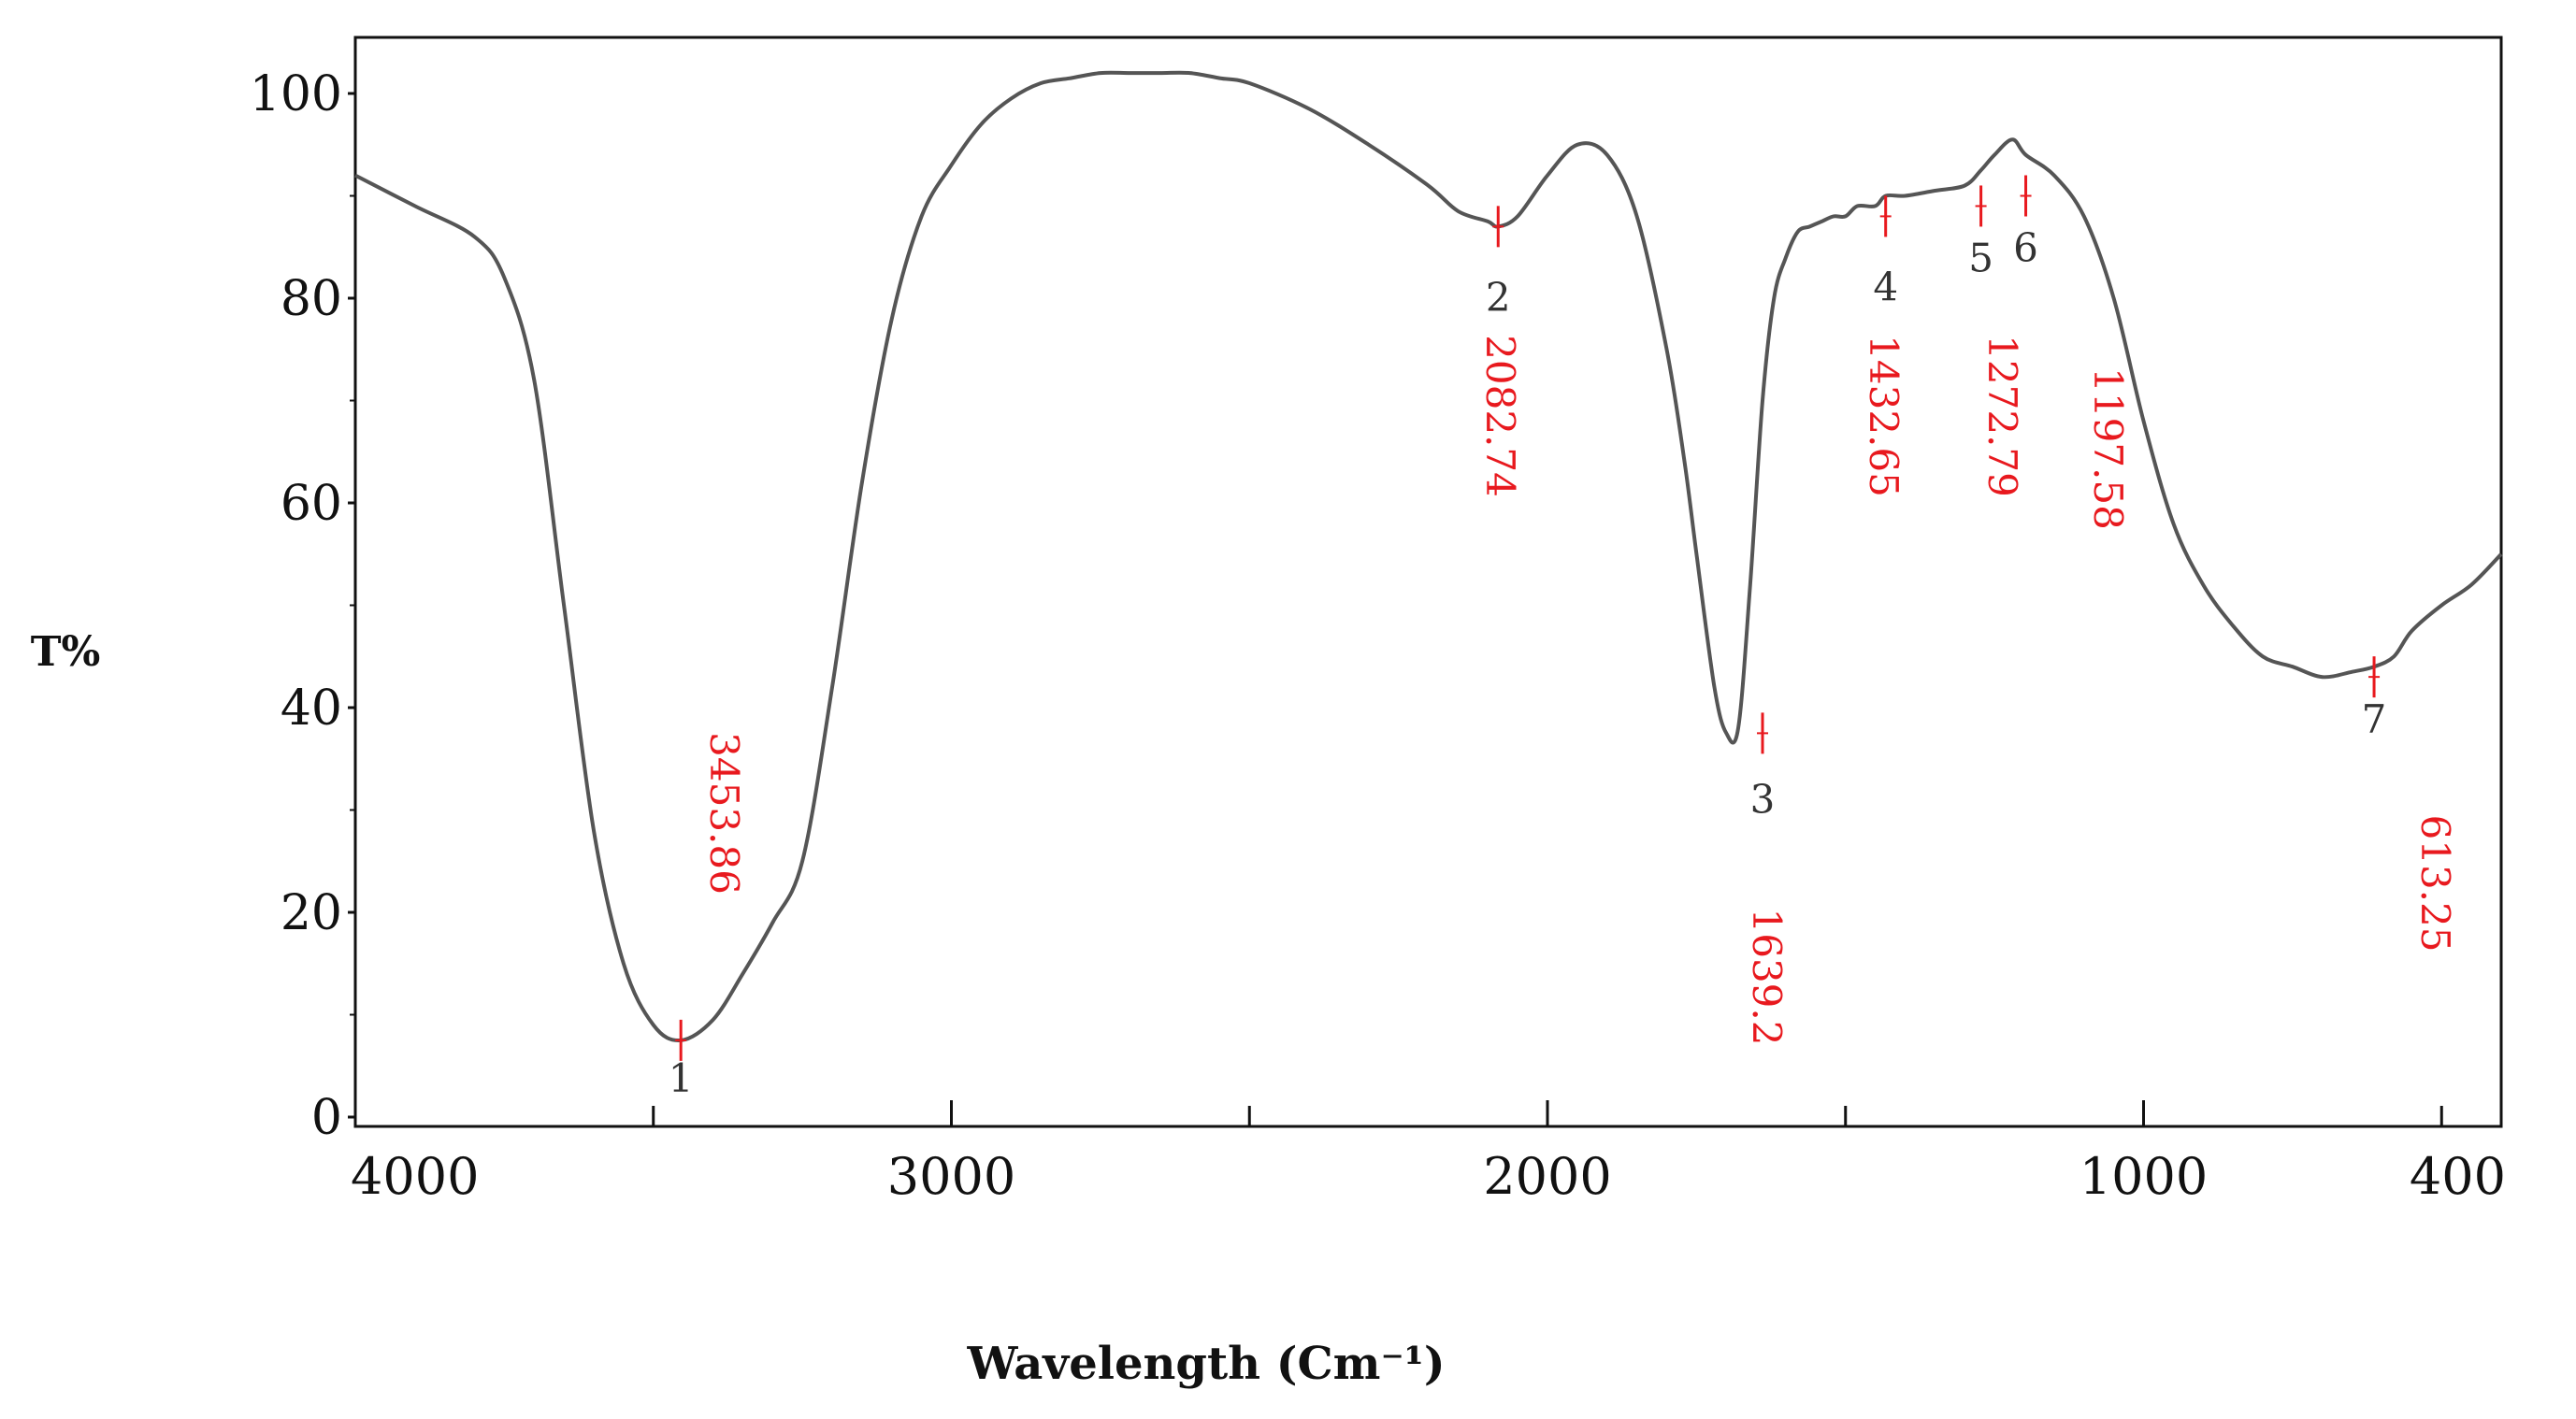 The height and width of the screenshot is (1419, 2576). Describe the element at coordinates (2458, 1176) in the screenshot. I see `x-tick-label: 400` at that location.